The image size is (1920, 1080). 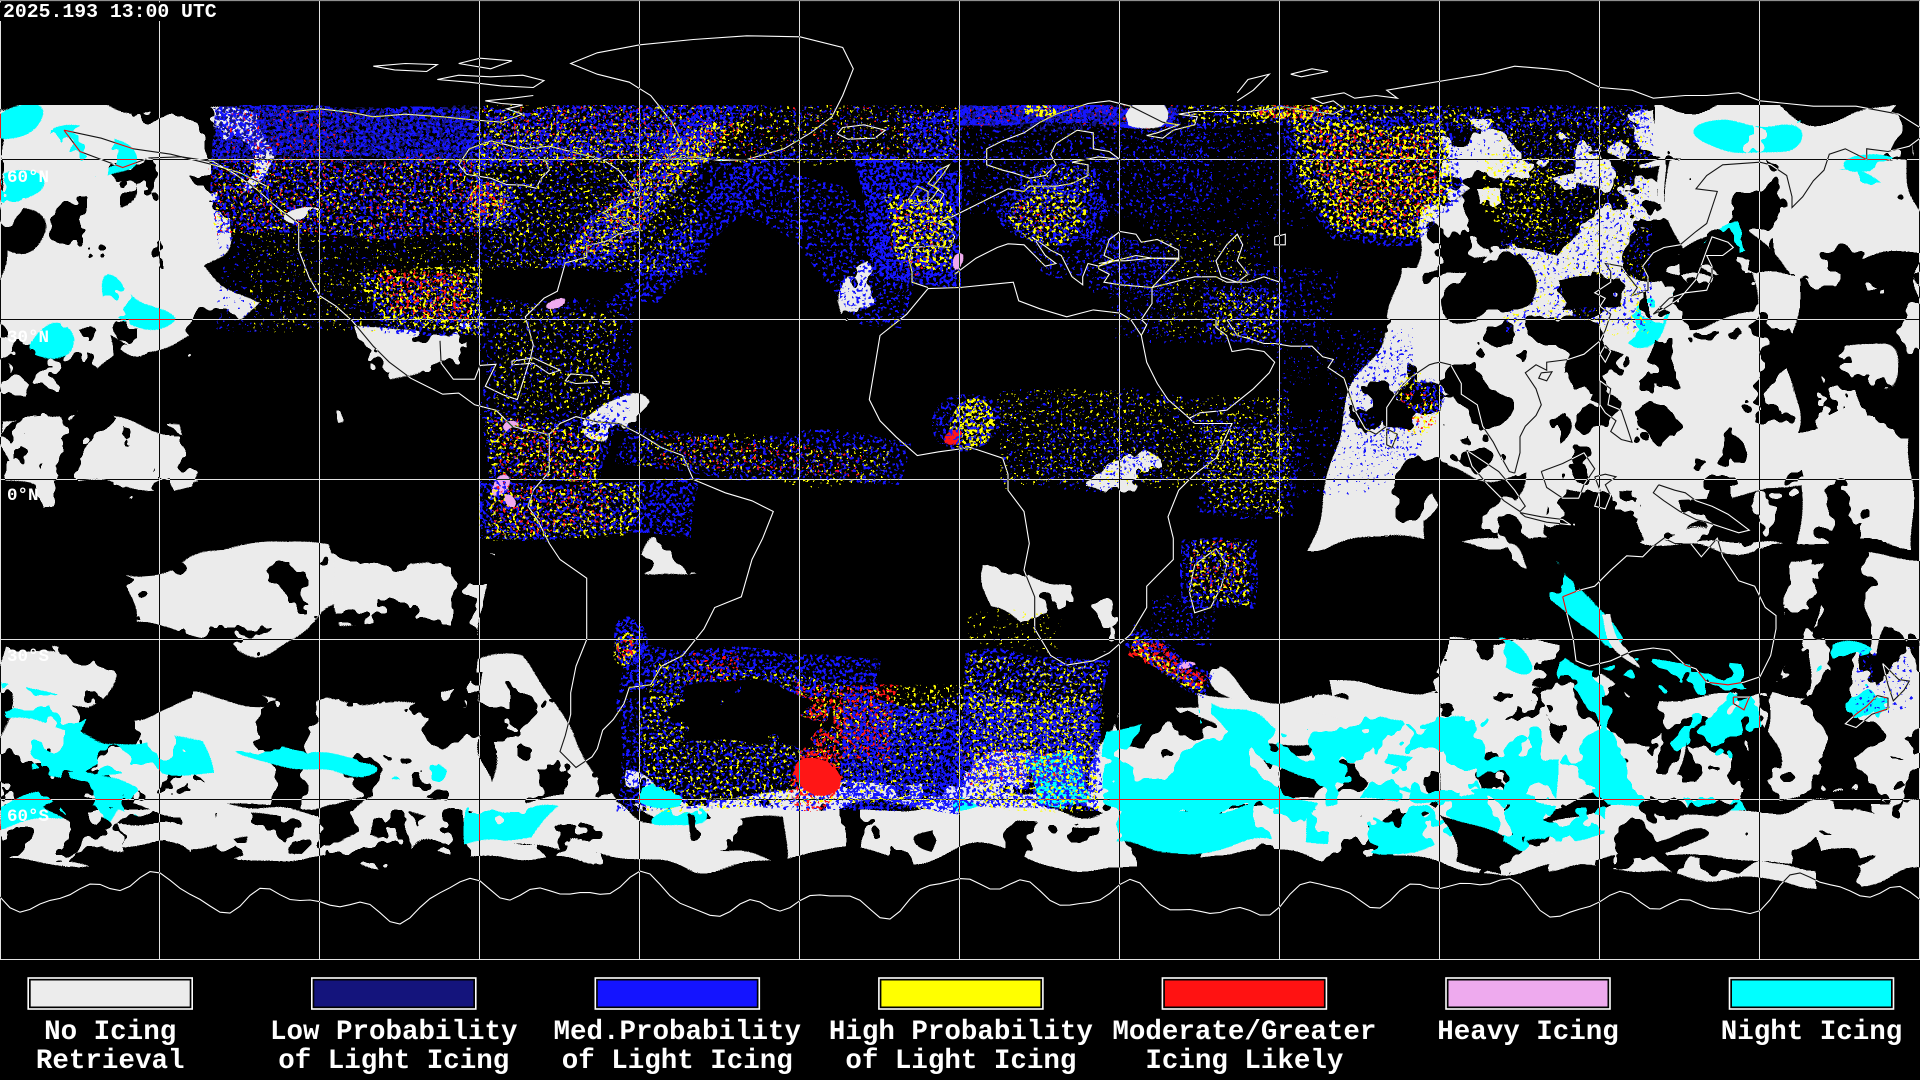 I want to click on svg-text: 0°N, so click(x=23, y=496).